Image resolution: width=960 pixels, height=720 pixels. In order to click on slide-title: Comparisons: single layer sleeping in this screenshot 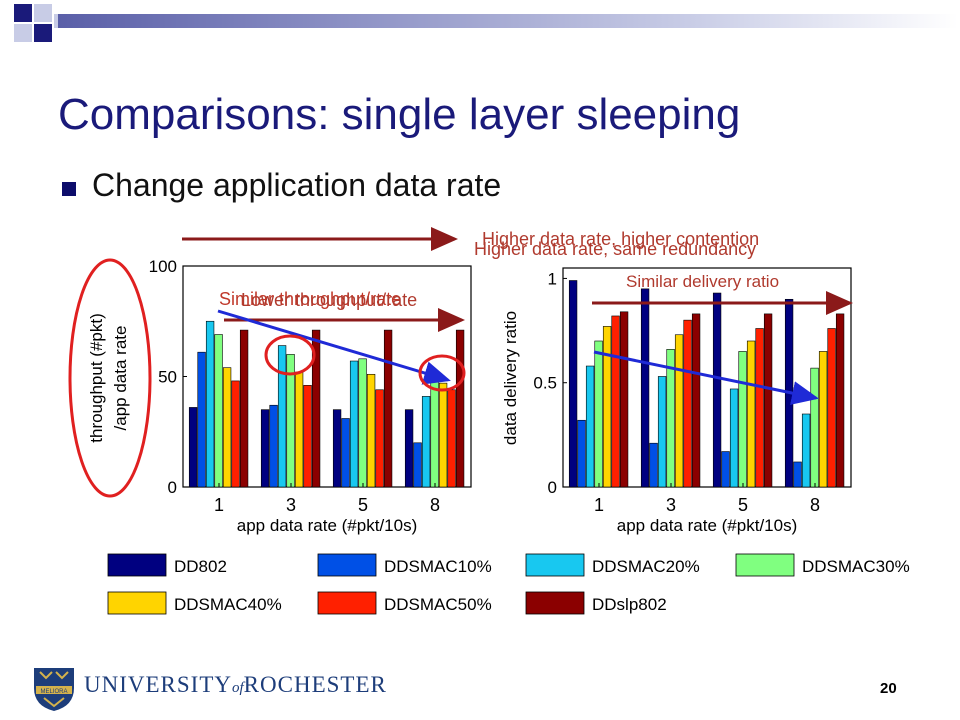, I will do `click(399, 114)`.